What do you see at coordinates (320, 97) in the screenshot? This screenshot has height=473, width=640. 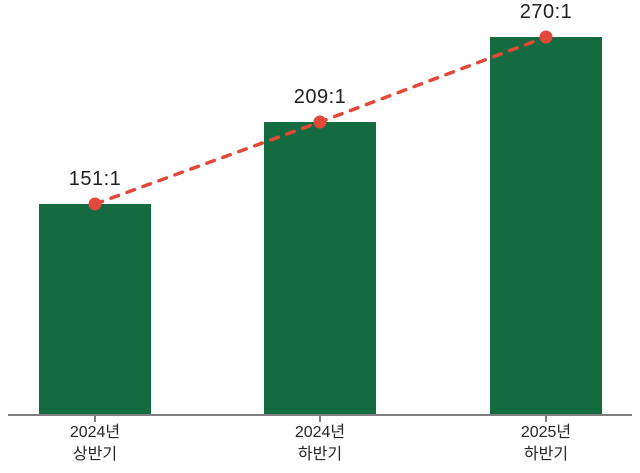 I see `value-label: 209:1` at bounding box center [320, 97].